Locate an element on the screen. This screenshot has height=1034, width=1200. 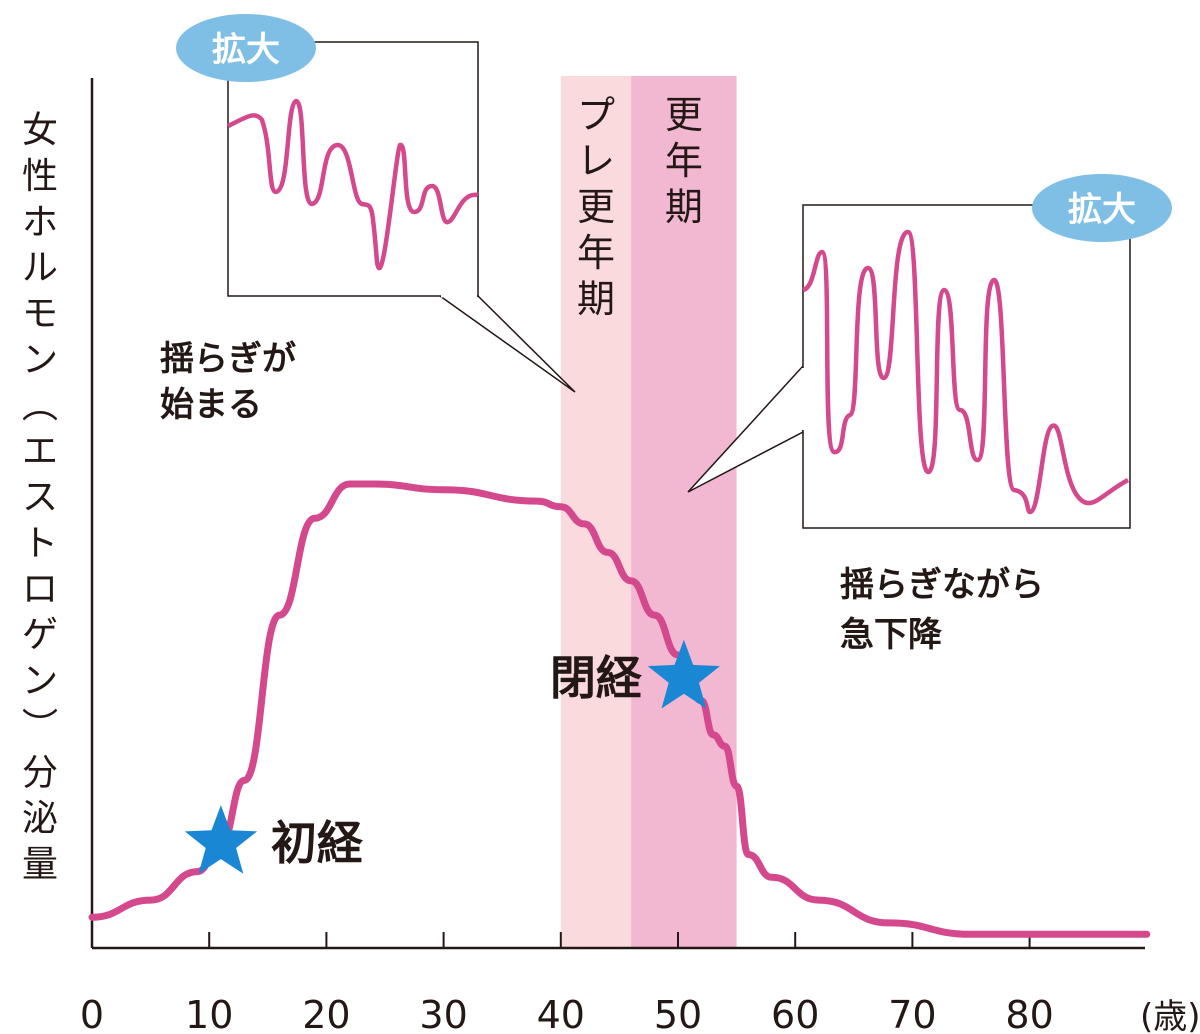
x-tick-label: 20 is located at coordinates (326, 1013).